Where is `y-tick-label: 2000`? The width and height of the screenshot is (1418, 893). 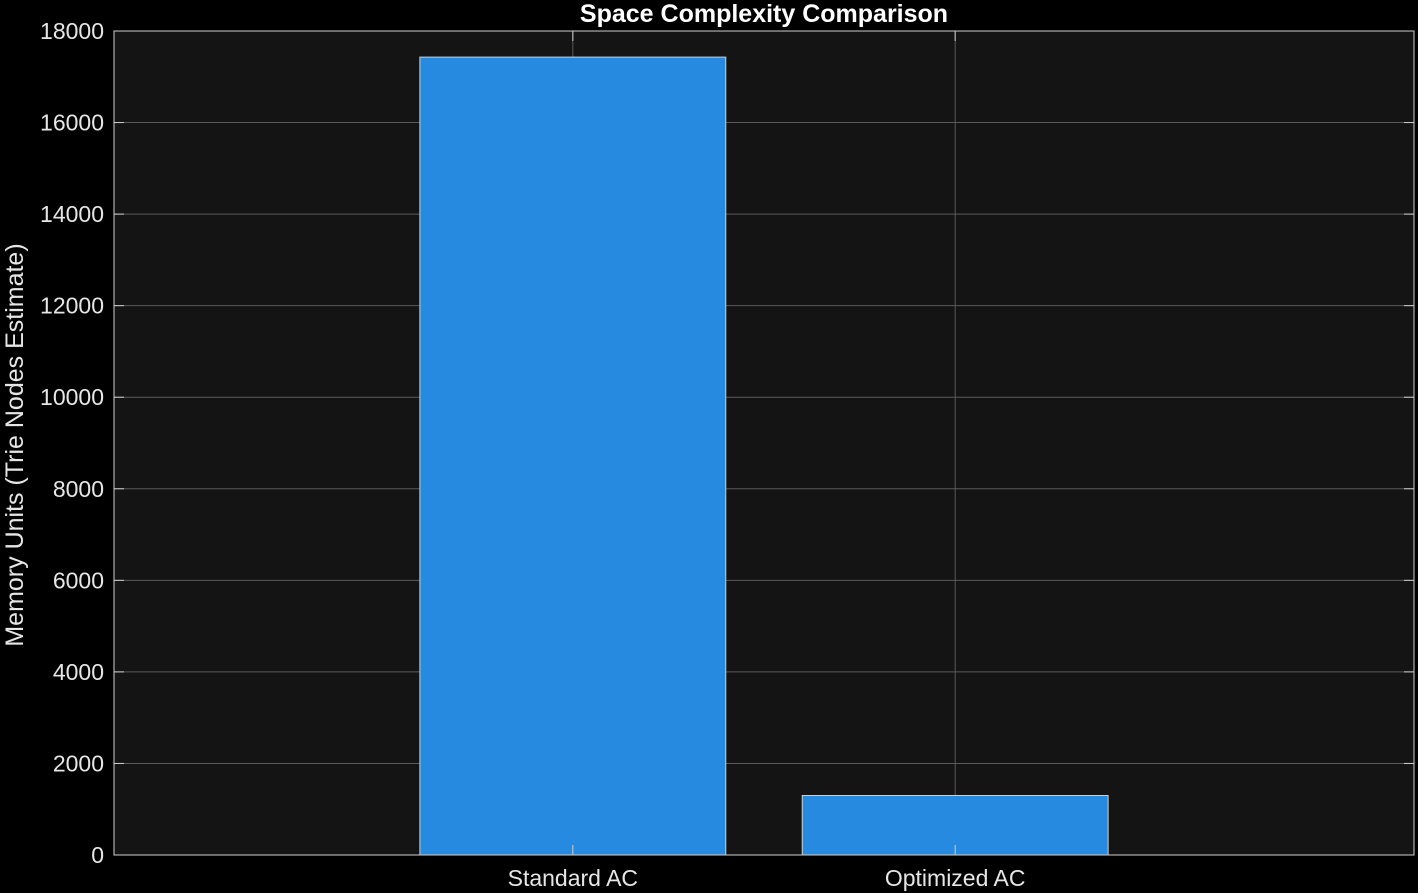 y-tick-label: 2000 is located at coordinates (78, 763).